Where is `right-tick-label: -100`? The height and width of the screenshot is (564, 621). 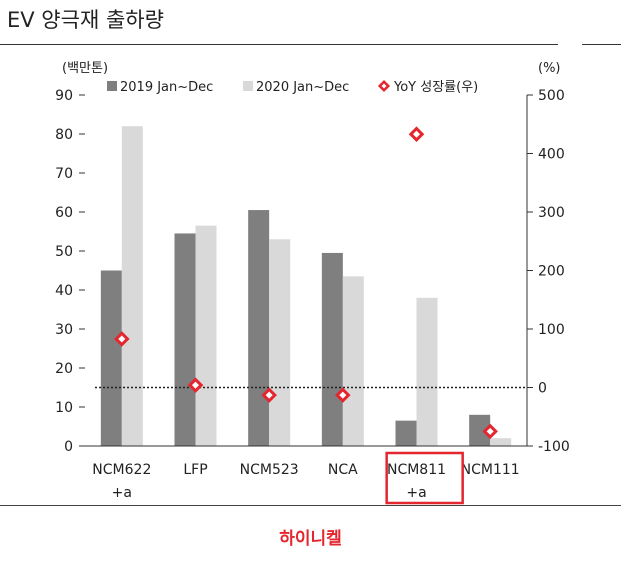
right-tick-label: -100 is located at coordinates (554, 447).